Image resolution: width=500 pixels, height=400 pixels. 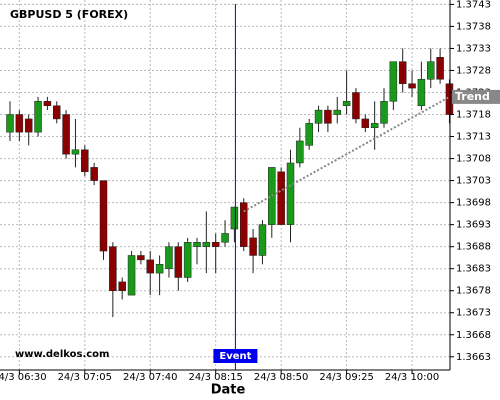 What do you see at coordinates (472, 96) in the screenshot?
I see `trend-label: Trend` at bounding box center [472, 96].